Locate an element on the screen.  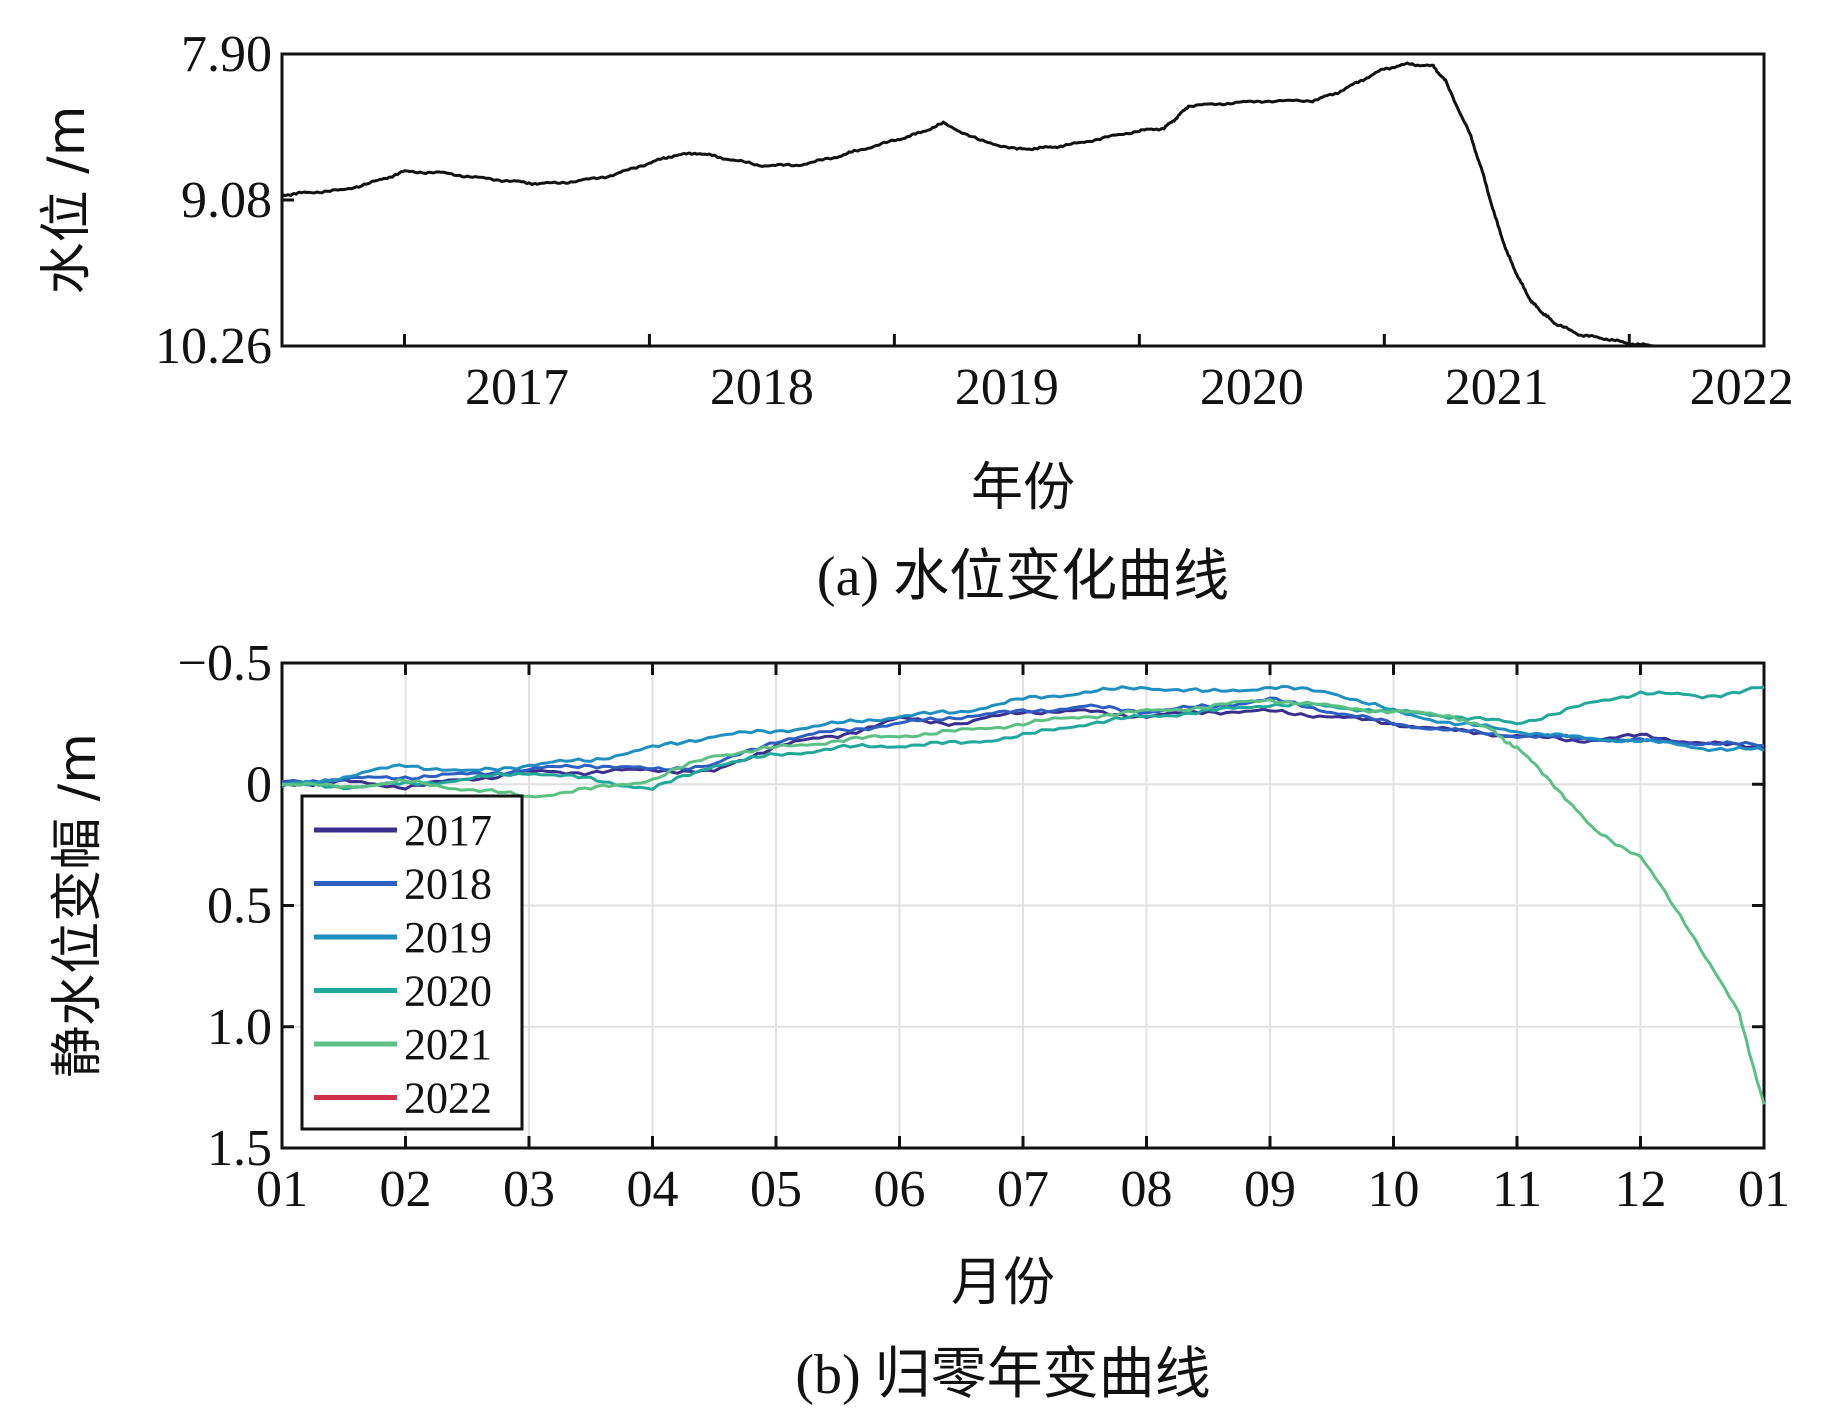
panel-b-x-tick-label: 07 is located at coordinates (1023, 1189).